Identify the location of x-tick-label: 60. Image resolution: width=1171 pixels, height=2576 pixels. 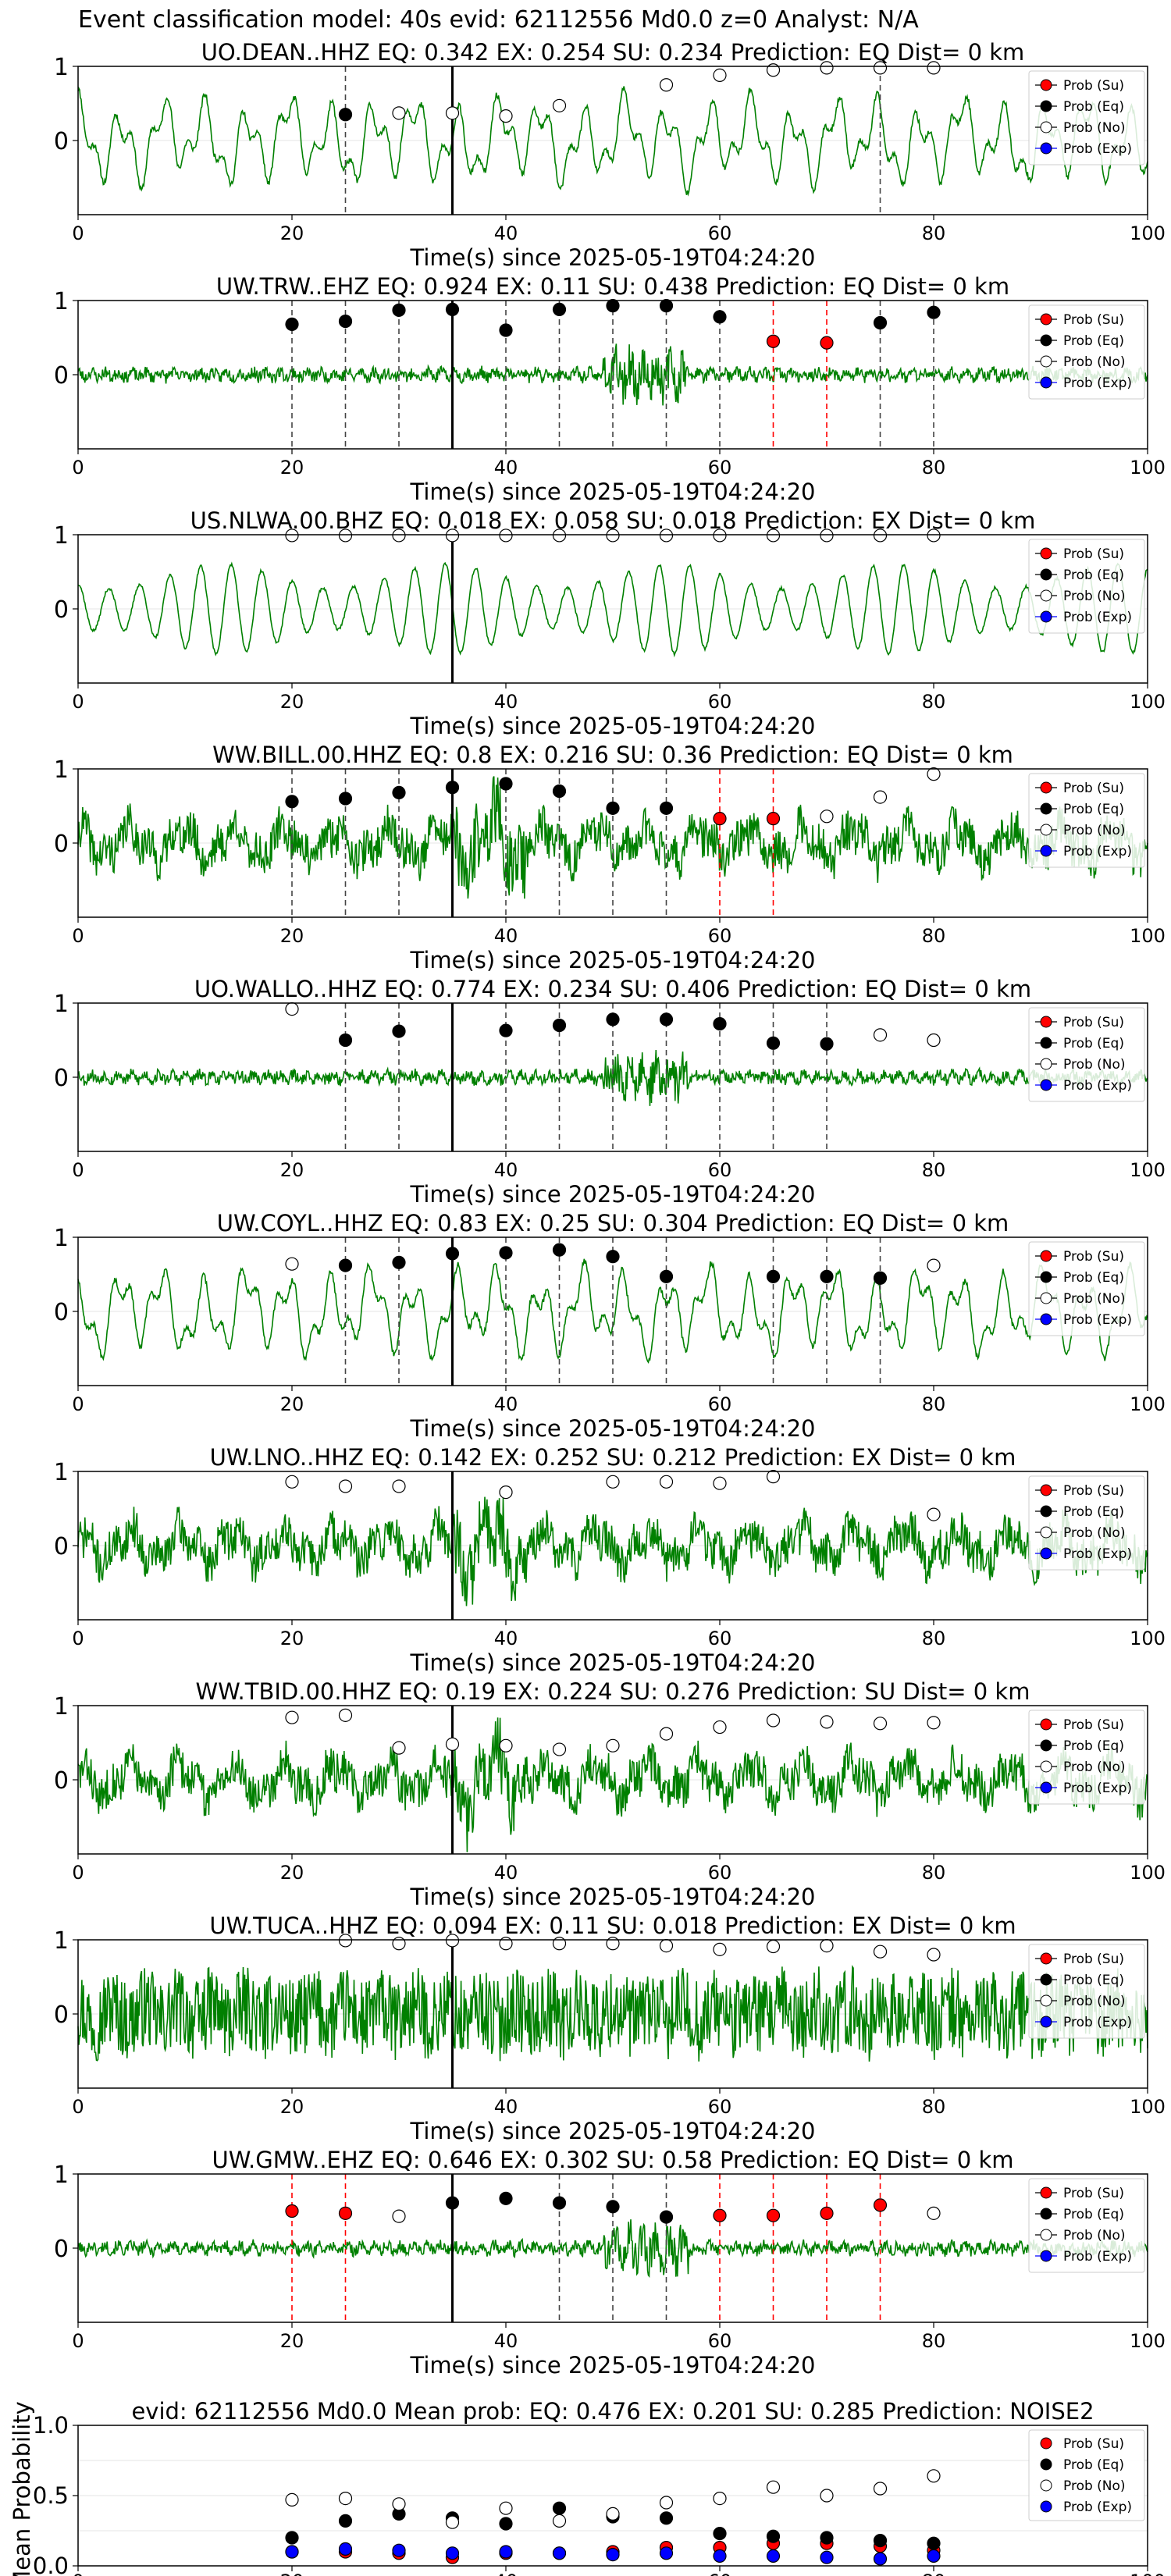
(720, 468).